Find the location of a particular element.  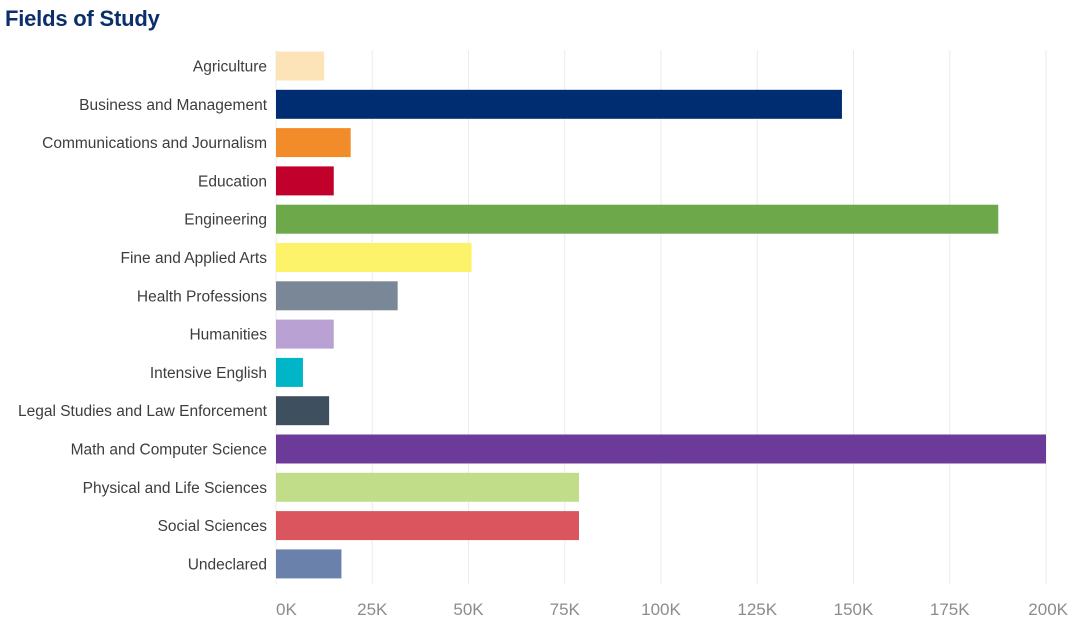

category-label: Social Sciences is located at coordinates (213, 526).